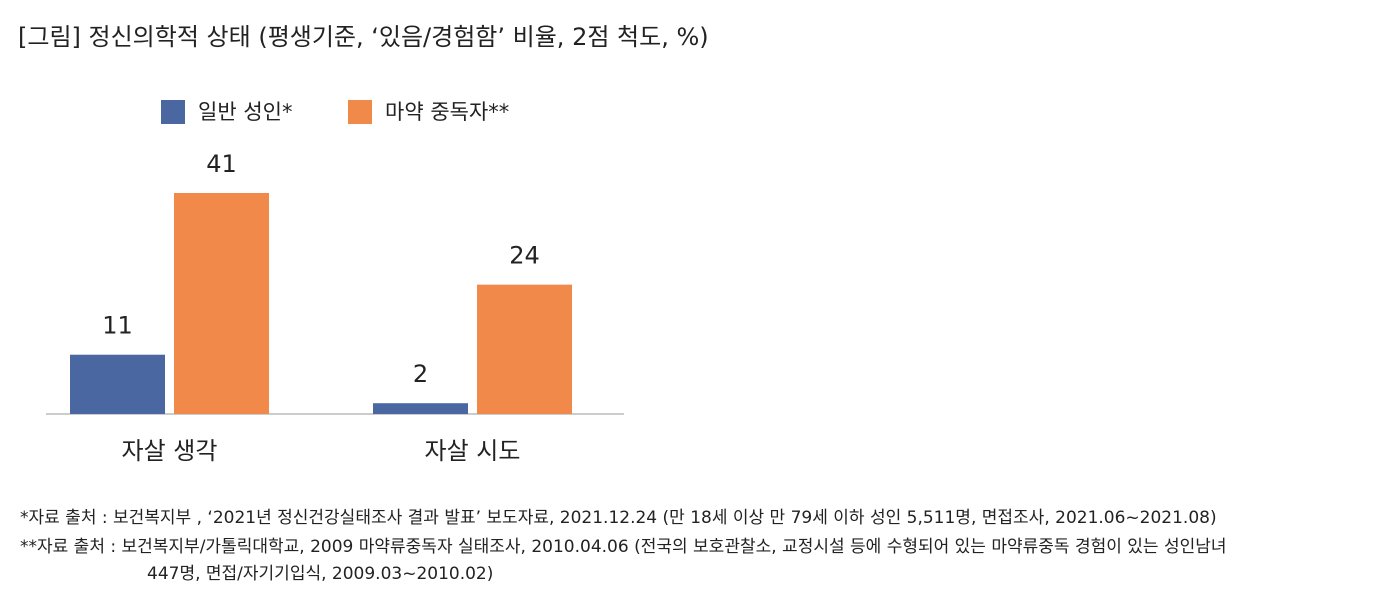 The image size is (1374, 606). What do you see at coordinates (117, 326) in the screenshot?
I see `value-label: 11` at bounding box center [117, 326].